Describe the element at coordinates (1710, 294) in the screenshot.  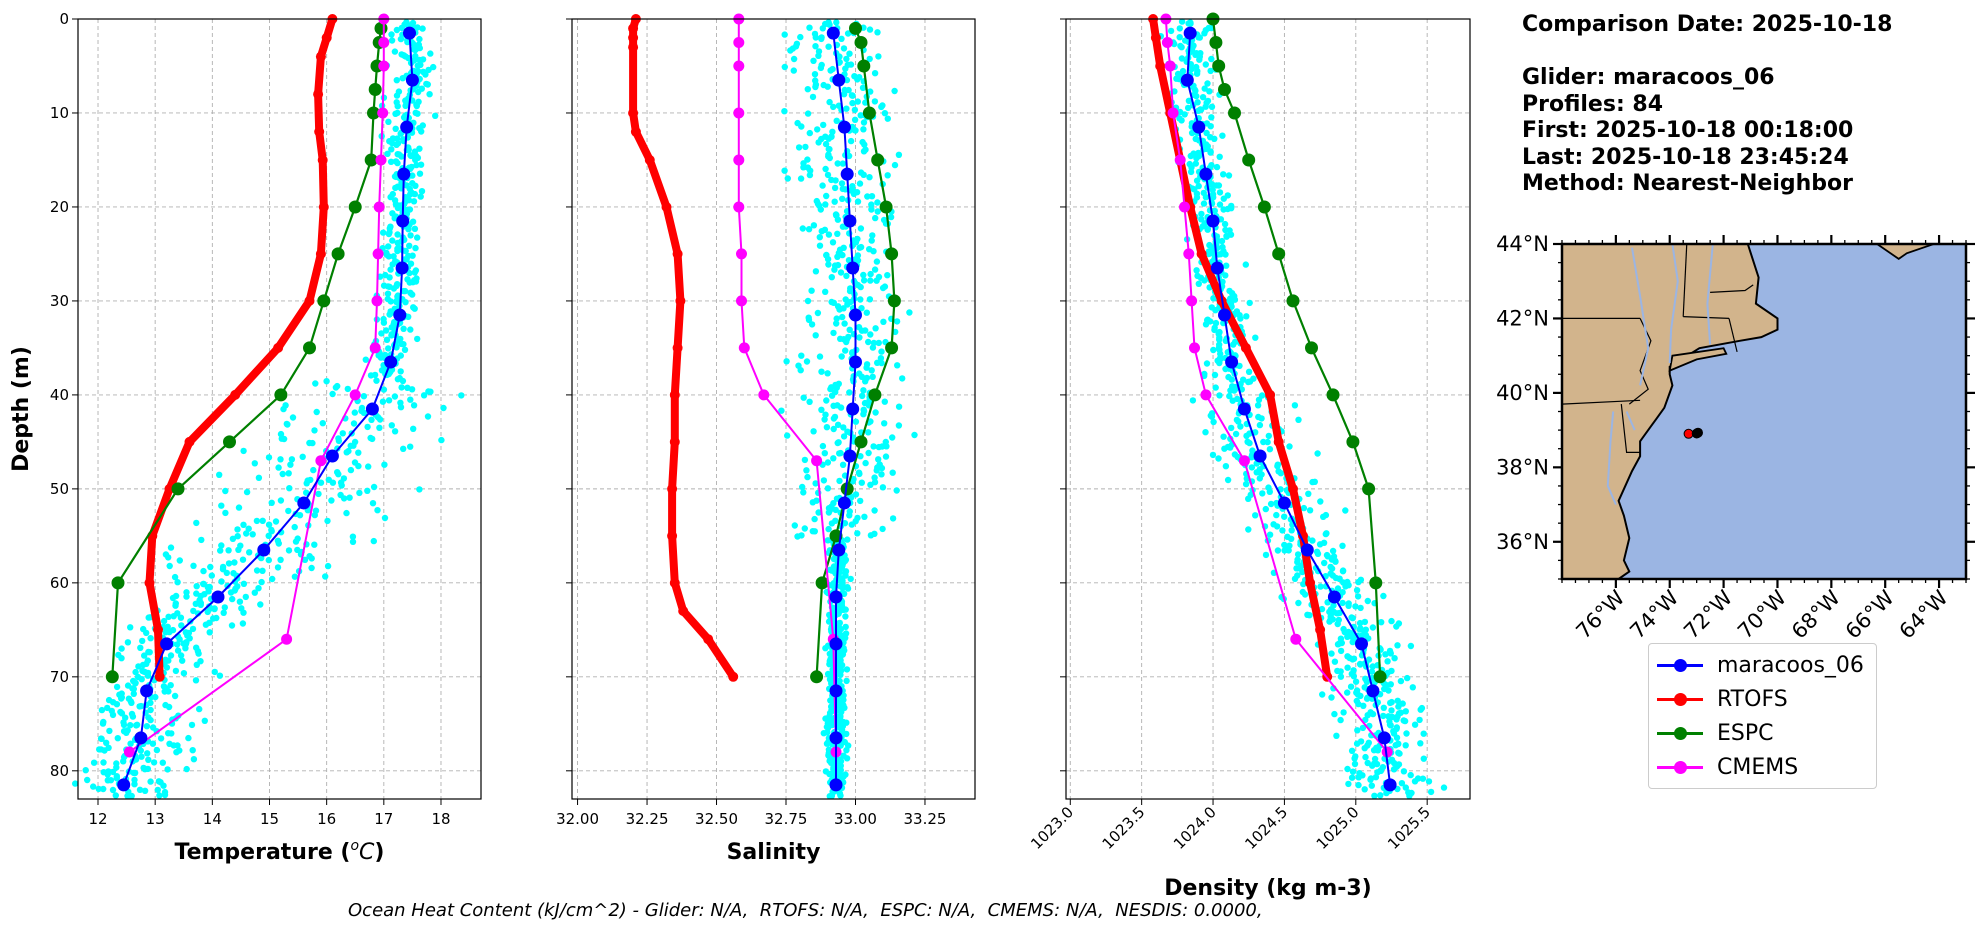
I see `map-river` at that location.